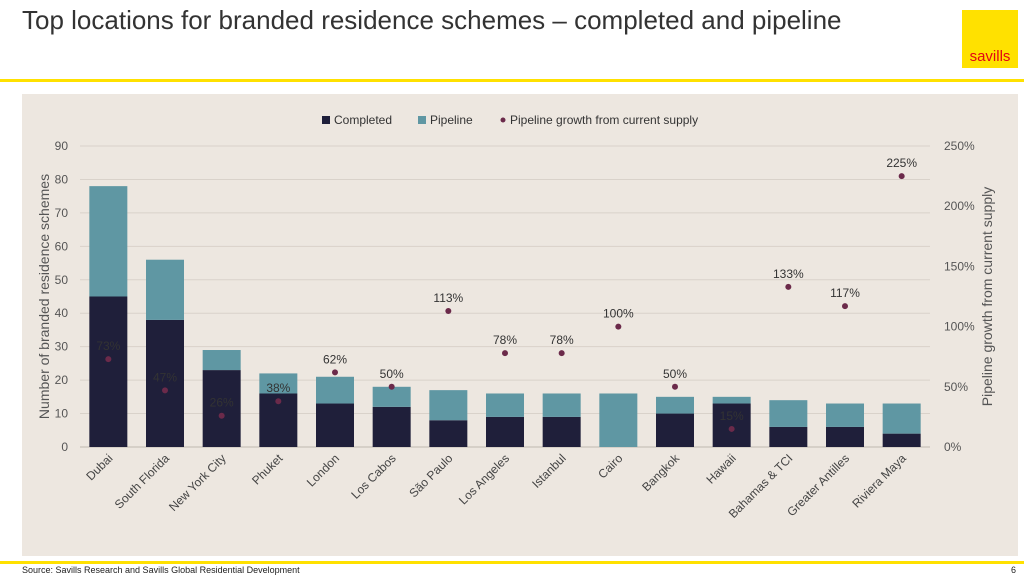 This screenshot has height=577, width=1024. I want to click on legend-swatch-completed, so click(326, 120).